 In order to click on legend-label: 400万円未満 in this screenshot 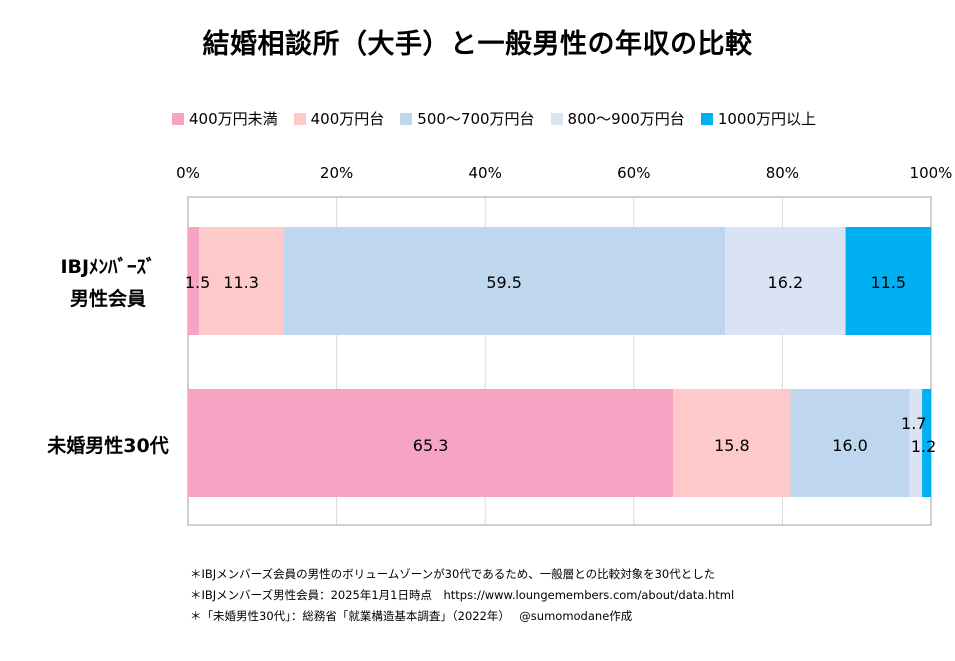, I will do `click(233, 119)`.